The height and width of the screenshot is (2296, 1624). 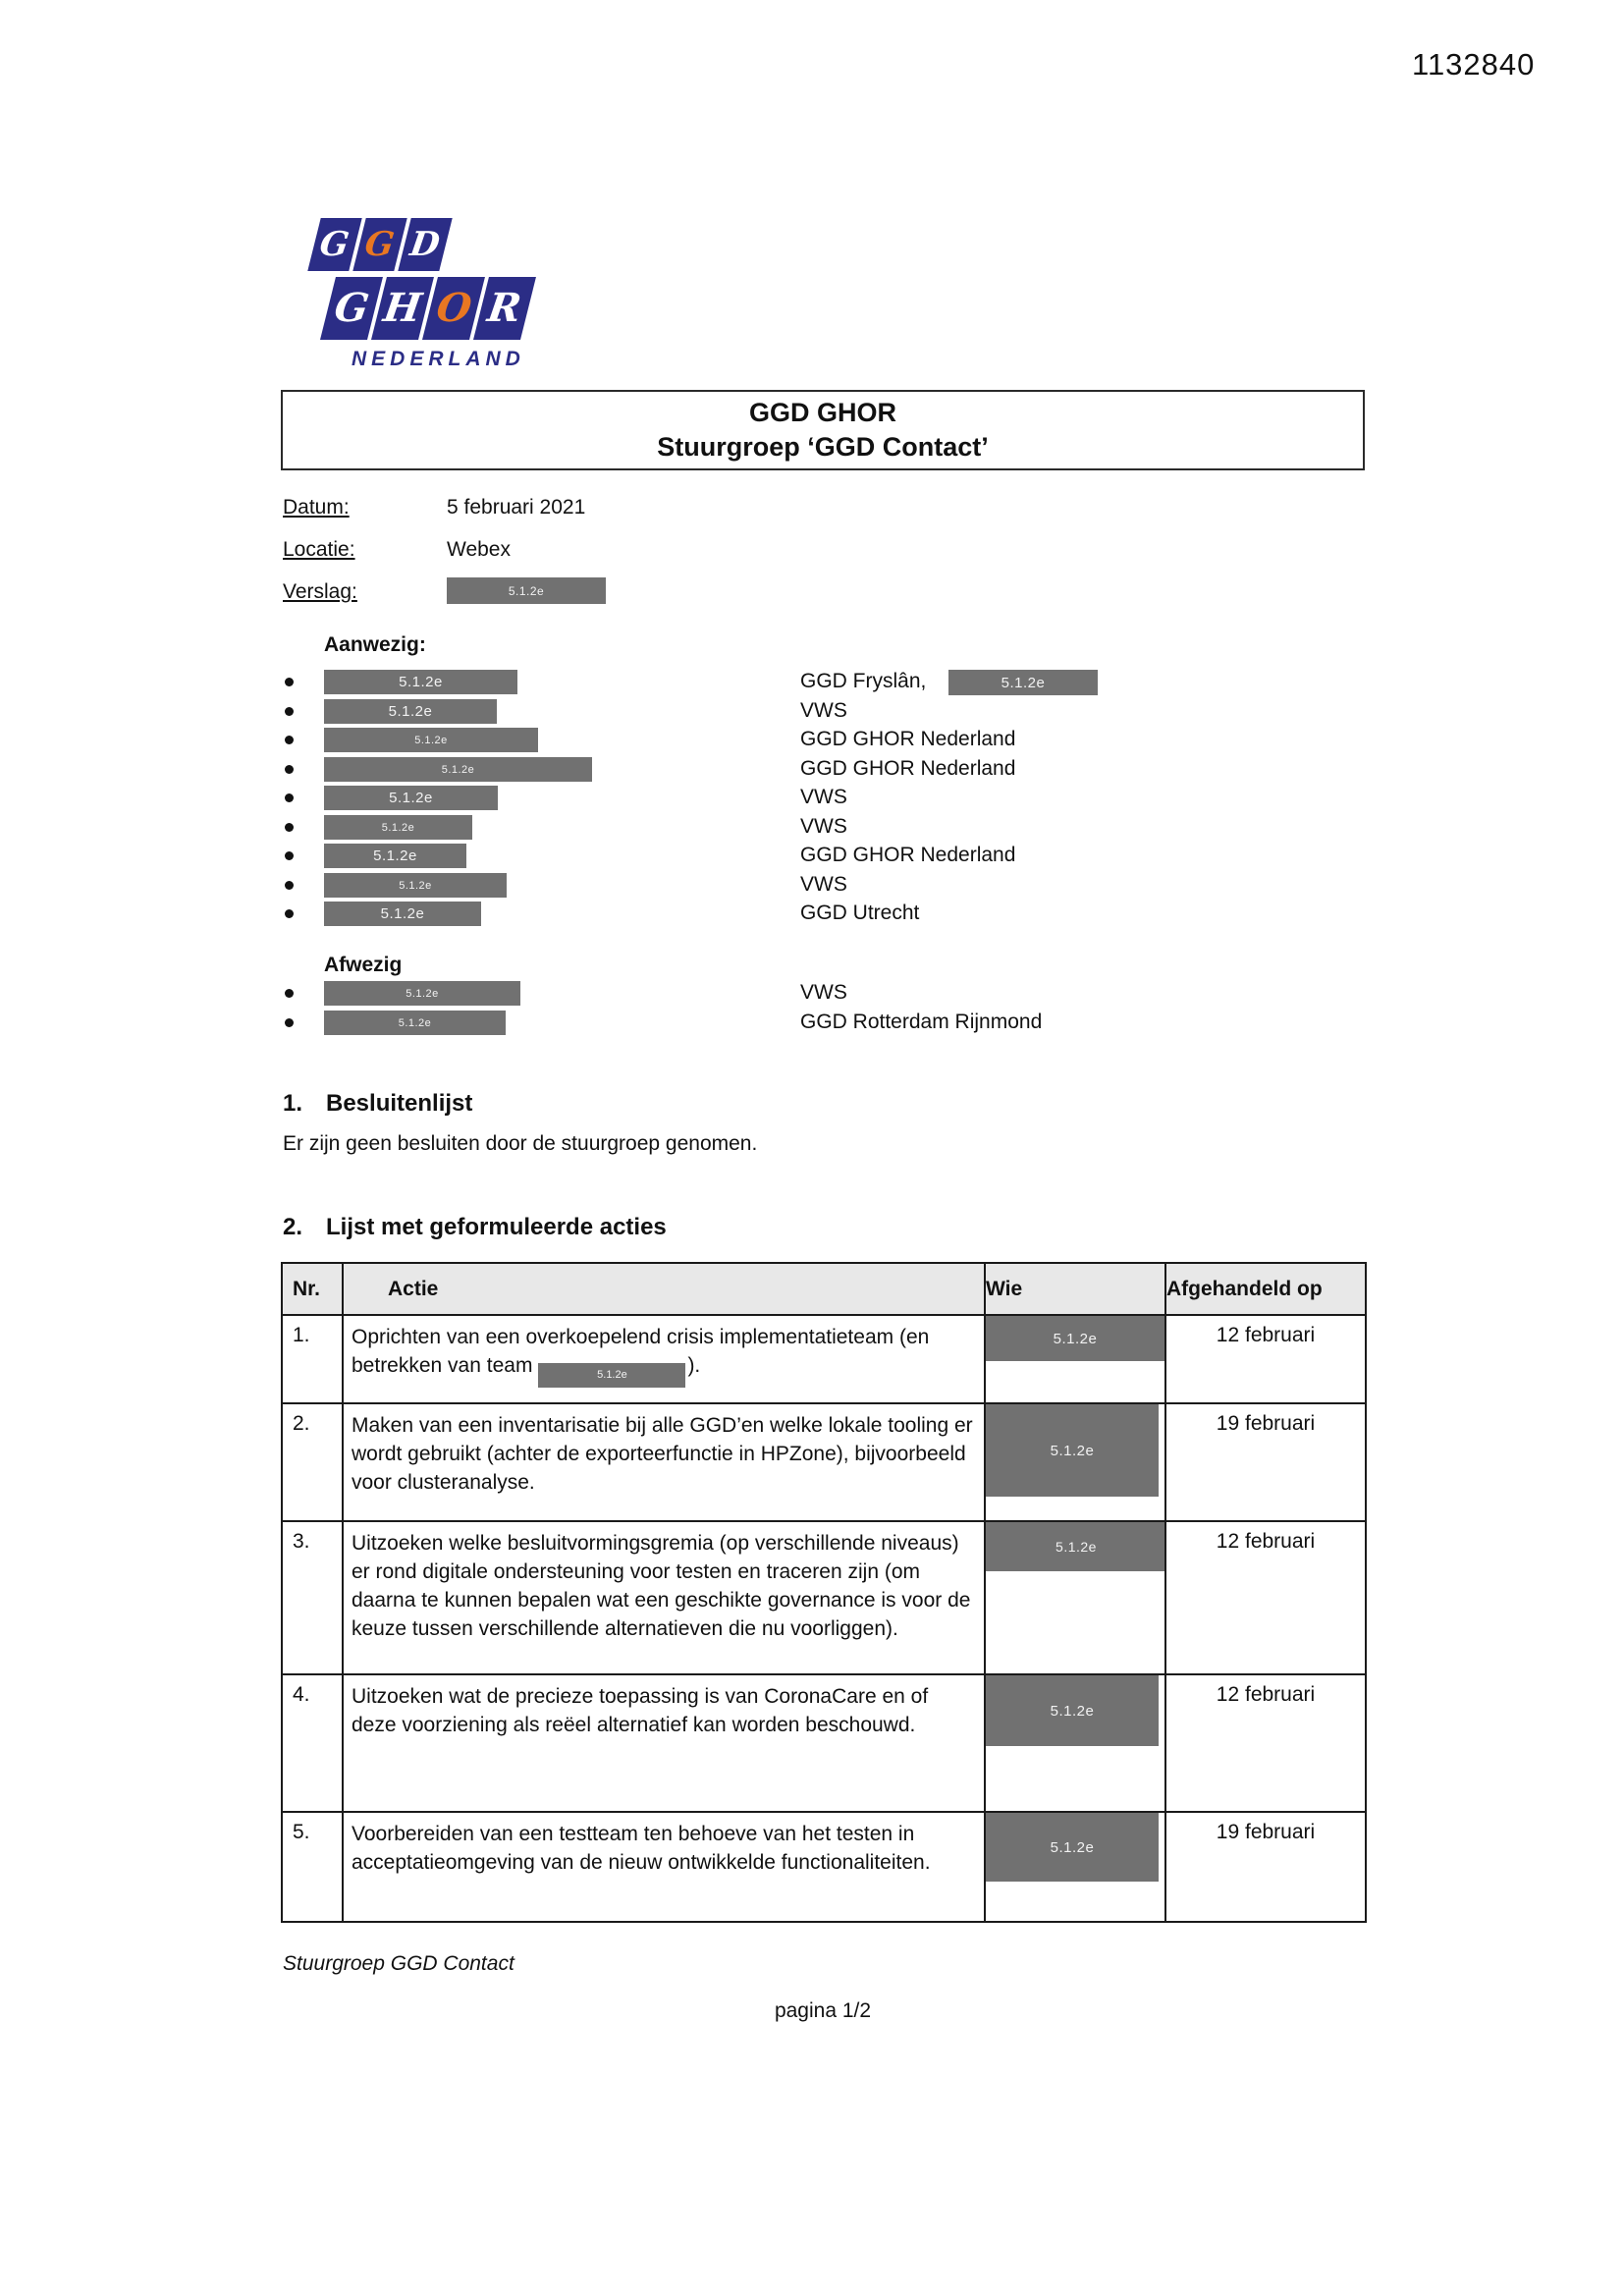 What do you see at coordinates (479, 549) in the screenshot?
I see `locatie-value: Webex` at bounding box center [479, 549].